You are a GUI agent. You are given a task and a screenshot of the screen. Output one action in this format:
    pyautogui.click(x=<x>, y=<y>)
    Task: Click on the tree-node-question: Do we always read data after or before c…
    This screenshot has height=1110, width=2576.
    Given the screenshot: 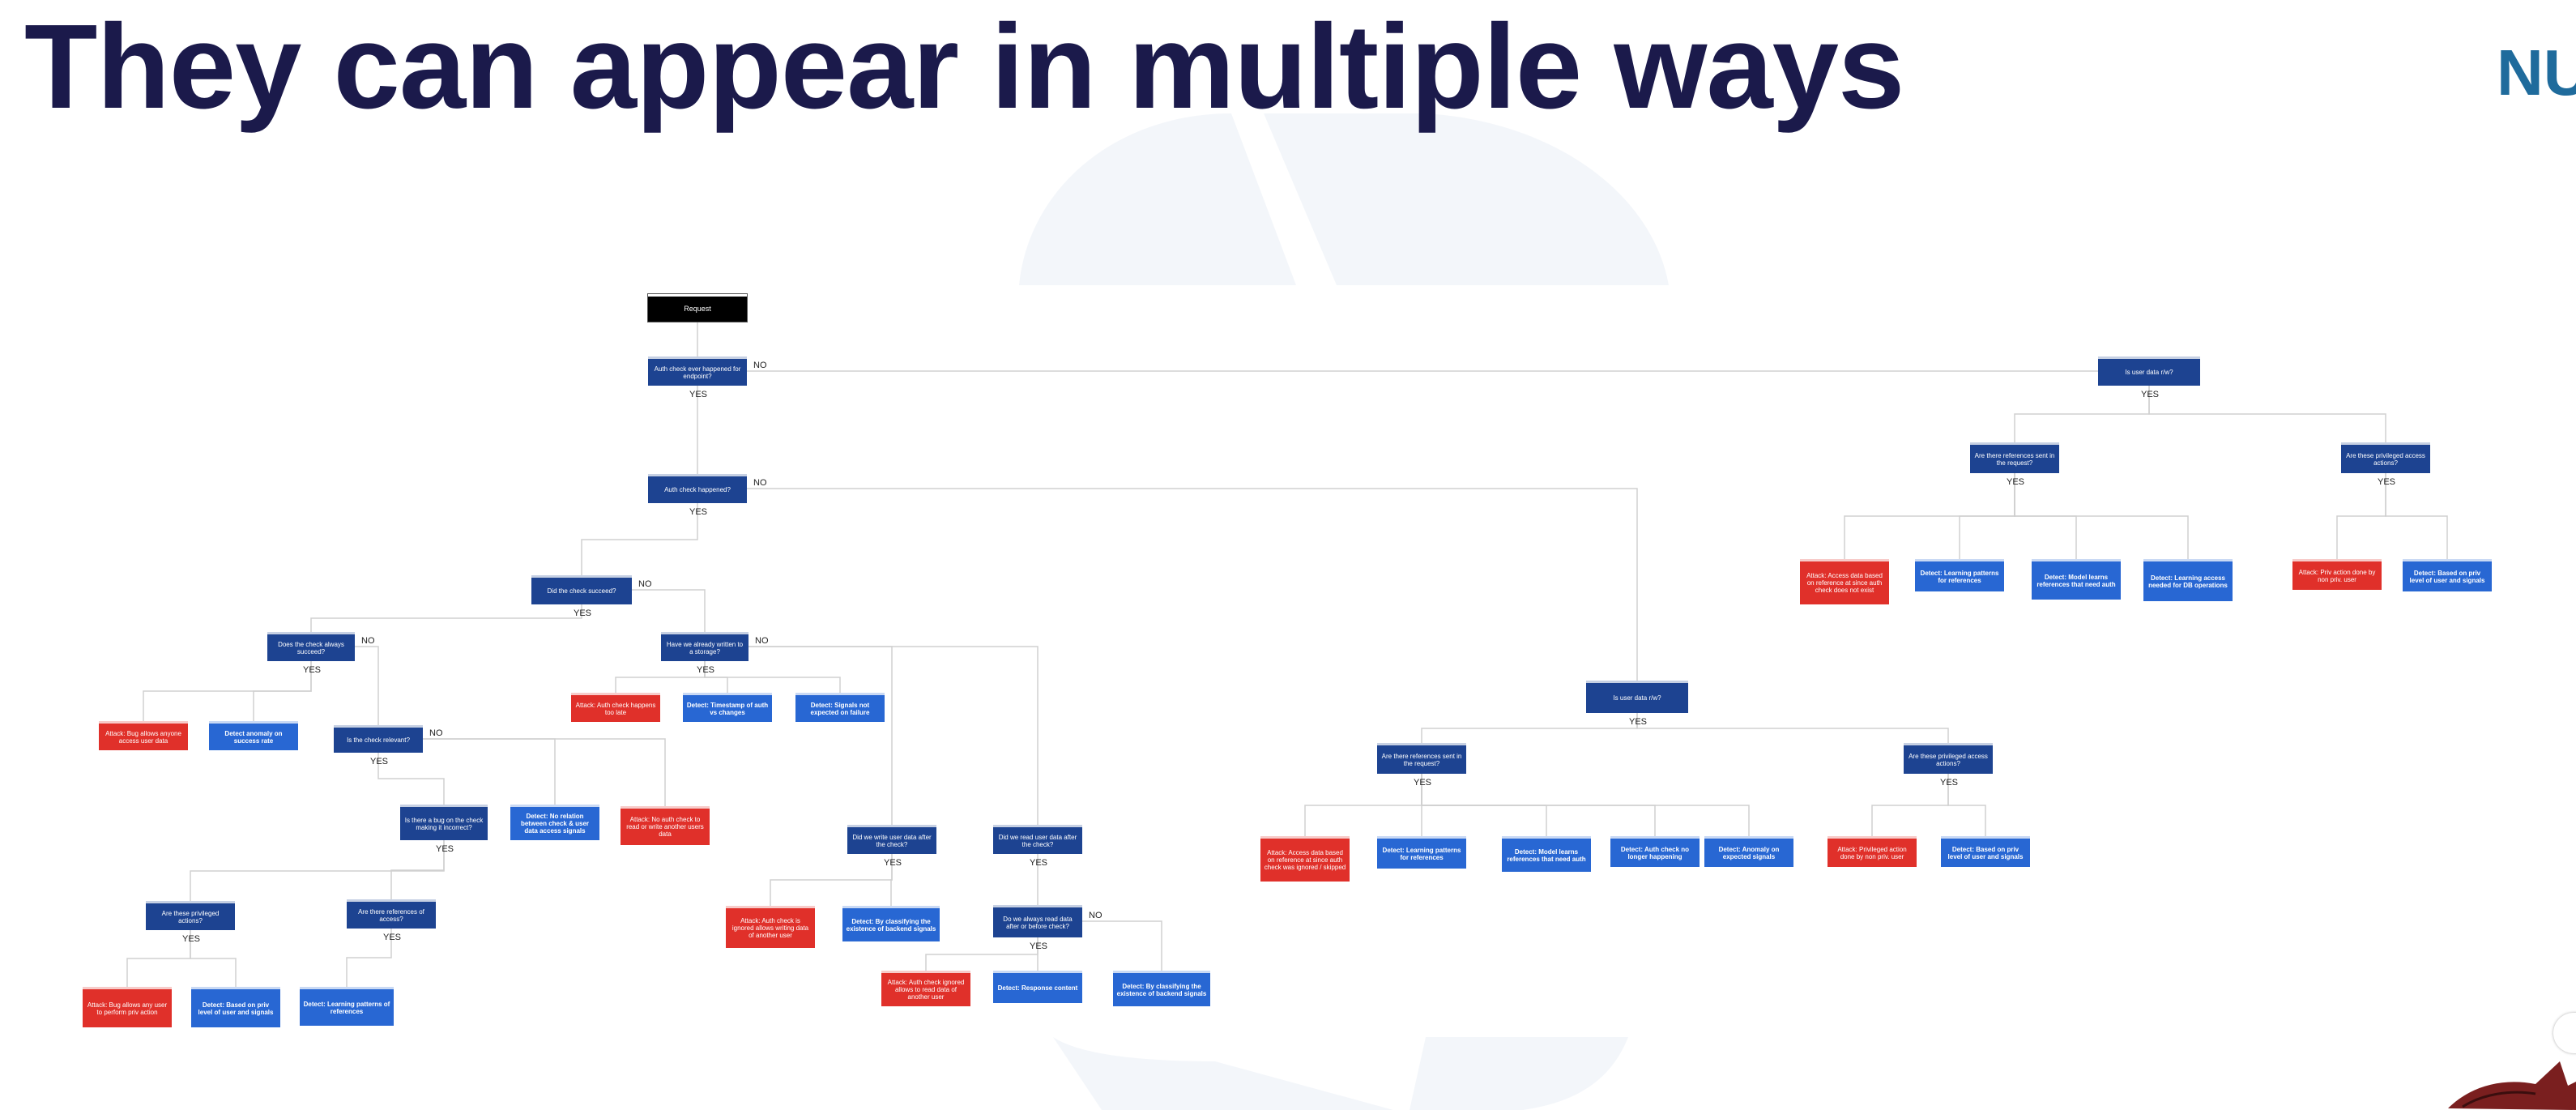 What is the action you would take?
    pyautogui.click(x=1038, y=921)
    